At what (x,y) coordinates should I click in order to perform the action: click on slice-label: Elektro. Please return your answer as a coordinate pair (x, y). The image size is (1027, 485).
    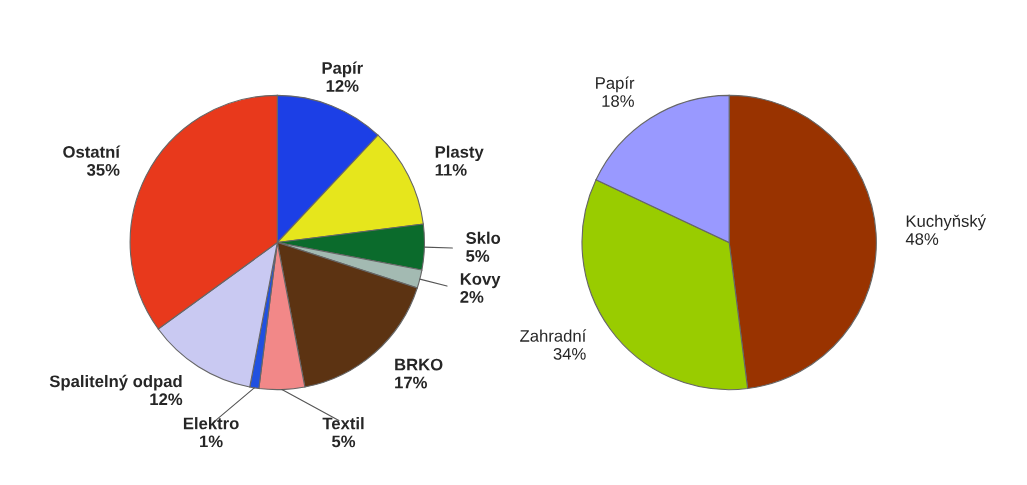
    Looking at the image, I should click on (211, 423).